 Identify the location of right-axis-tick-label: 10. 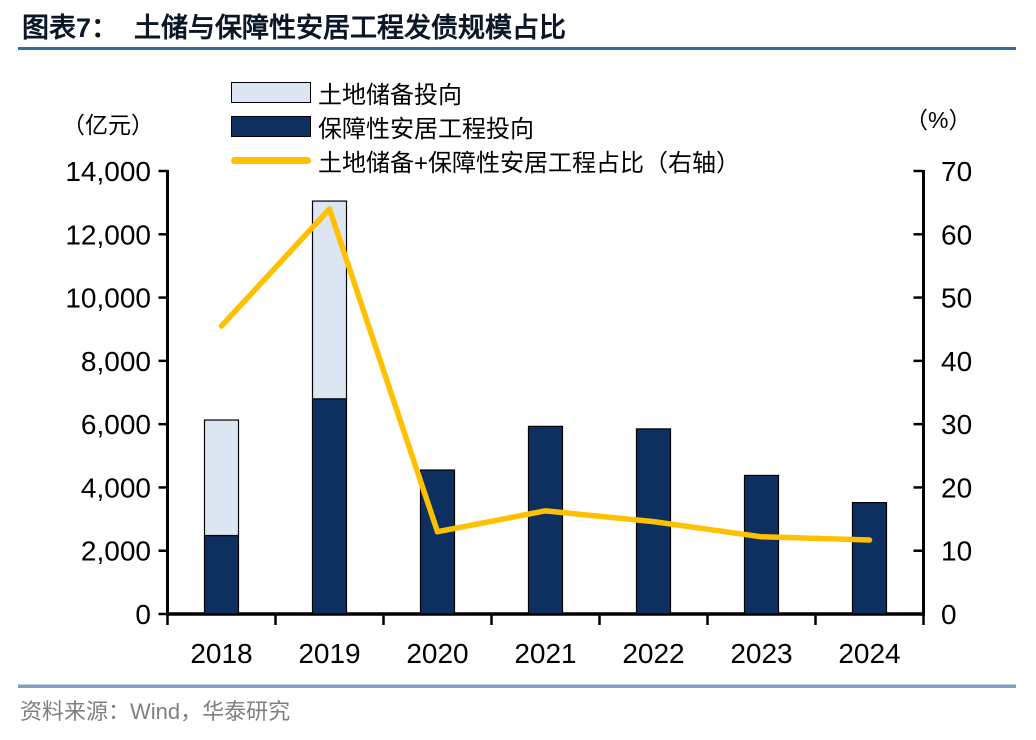
(956, 551).